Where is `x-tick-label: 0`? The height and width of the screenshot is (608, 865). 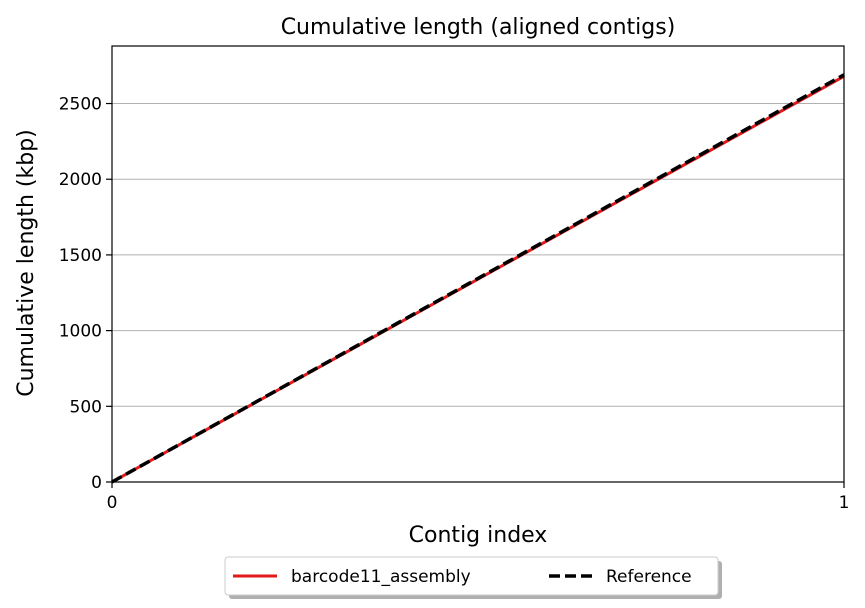 x-tick-label: 0 is located at coordinates (112, 503).